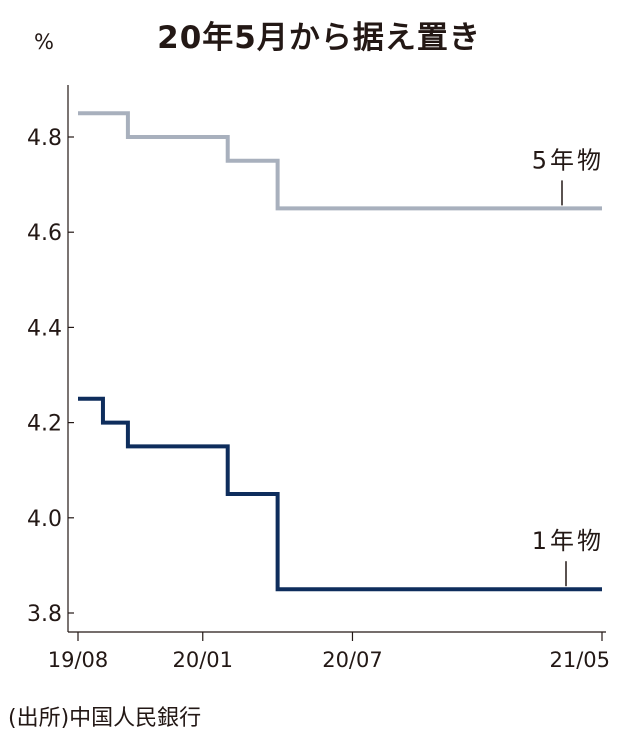  Describe the element at coordinates (579, 660) in the screenshot. I see `x-tick-label: 21/05` at that location.